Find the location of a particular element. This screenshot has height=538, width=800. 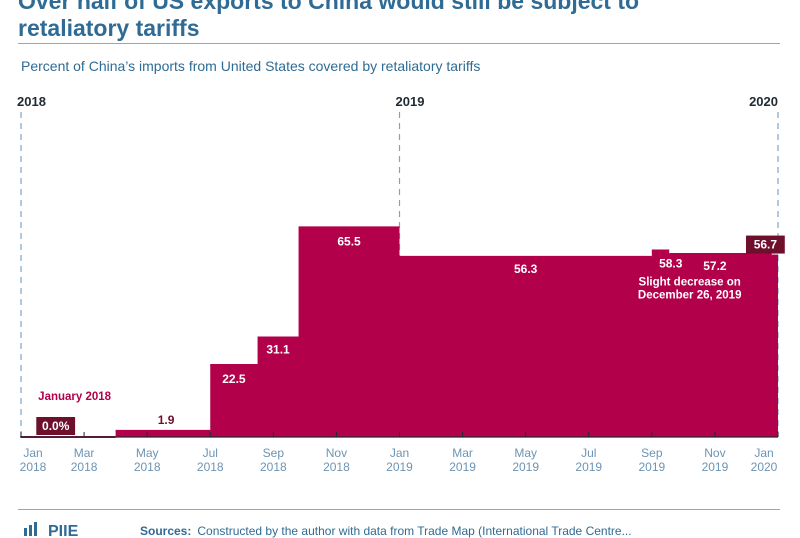

annotation-2: December 26, 2019 is located at coordinates (690, 296).